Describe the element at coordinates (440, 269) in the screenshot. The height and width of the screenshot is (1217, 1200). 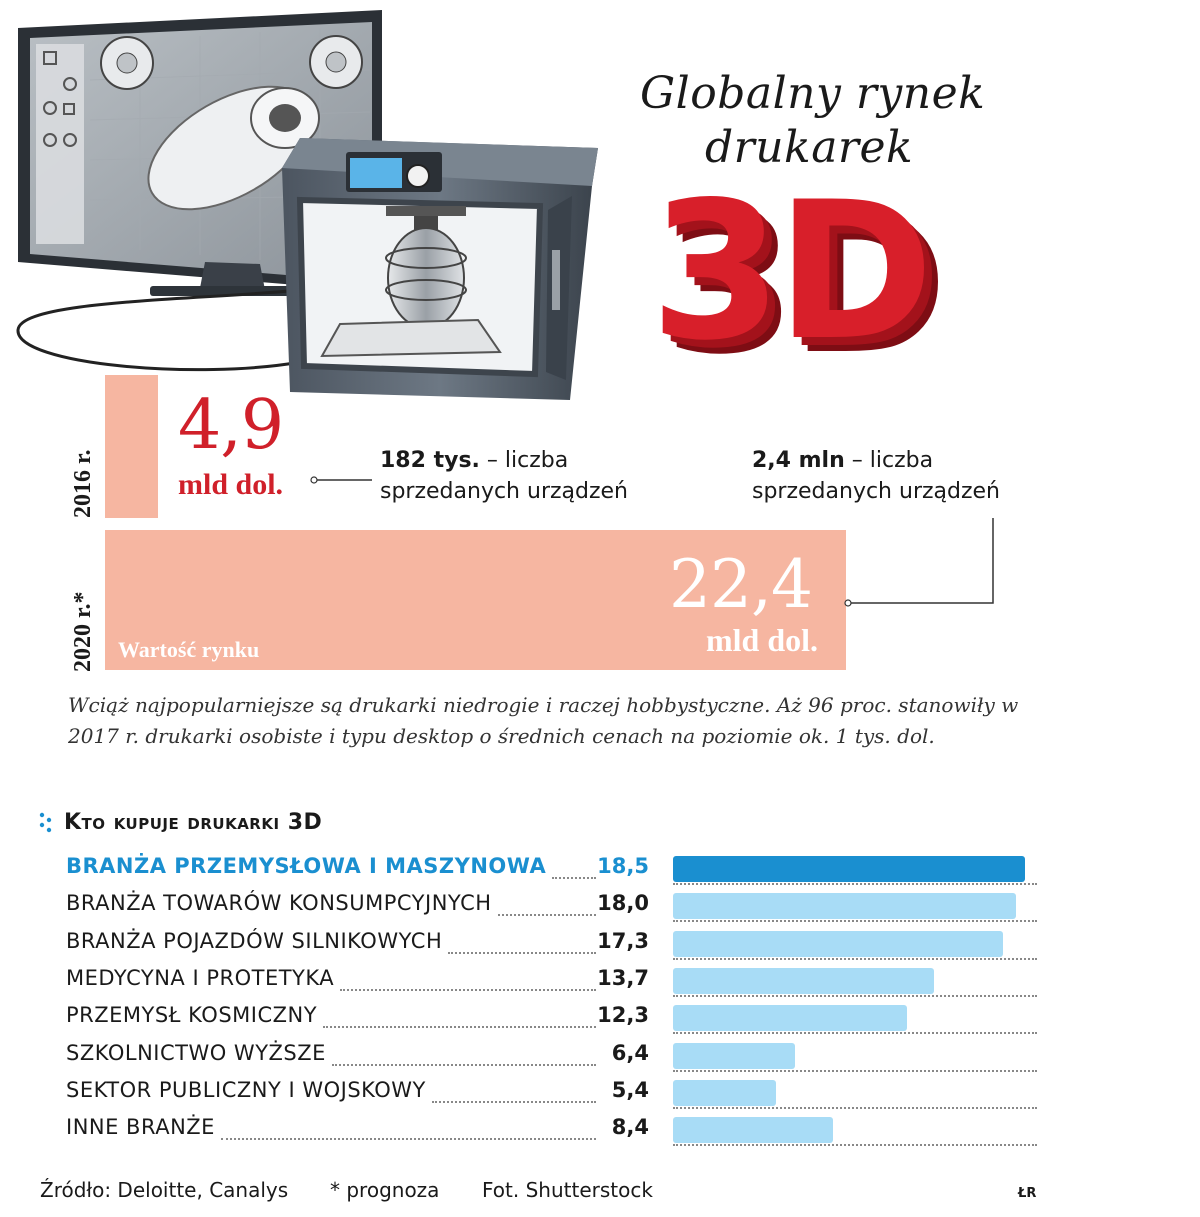
I see `printer-icon` at that location.